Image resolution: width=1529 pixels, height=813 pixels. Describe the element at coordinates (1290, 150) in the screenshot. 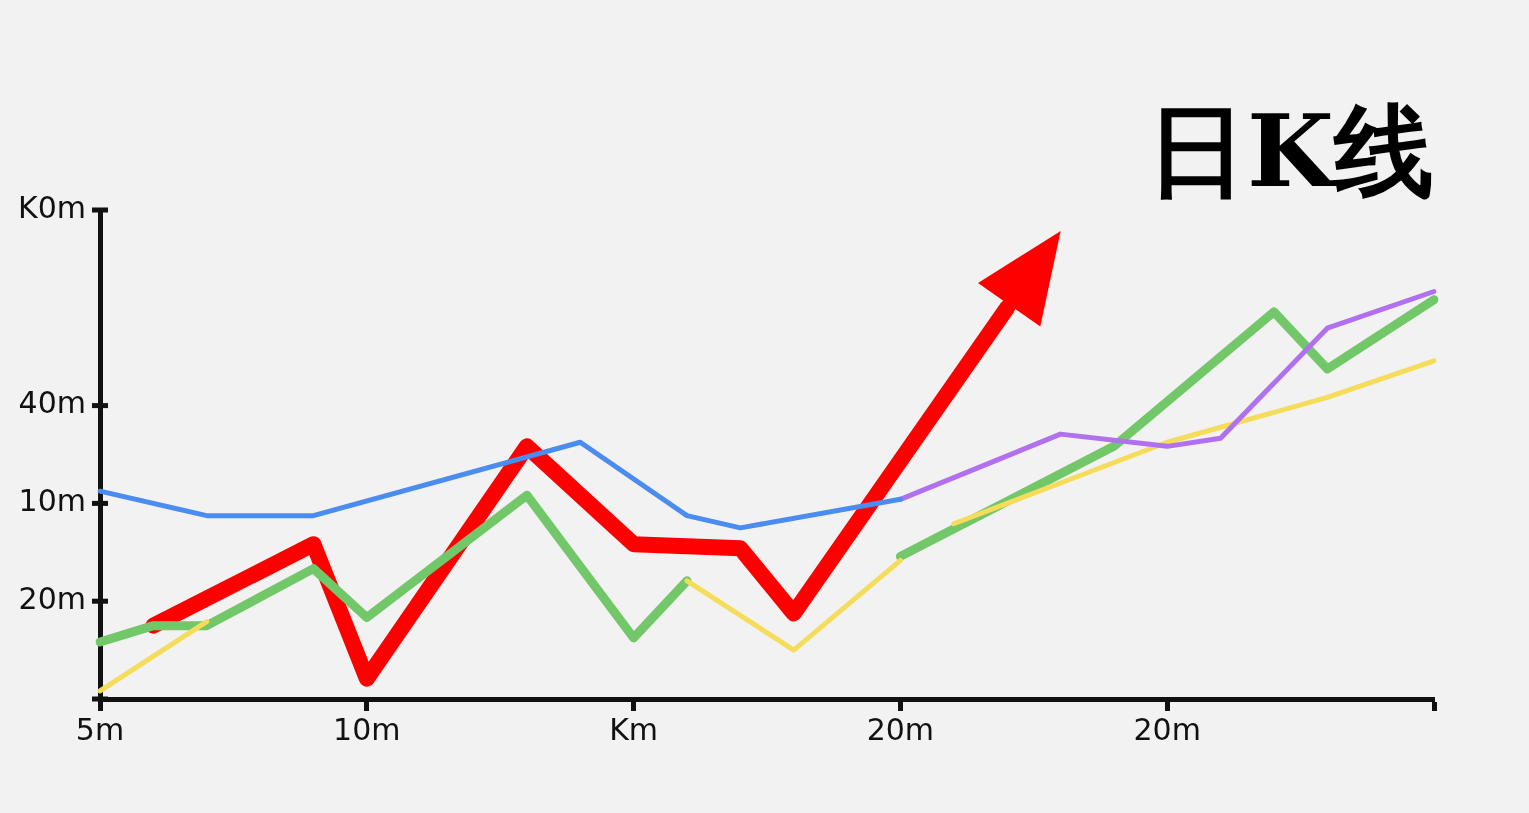

I see `chart-title: 日K线` at that location.